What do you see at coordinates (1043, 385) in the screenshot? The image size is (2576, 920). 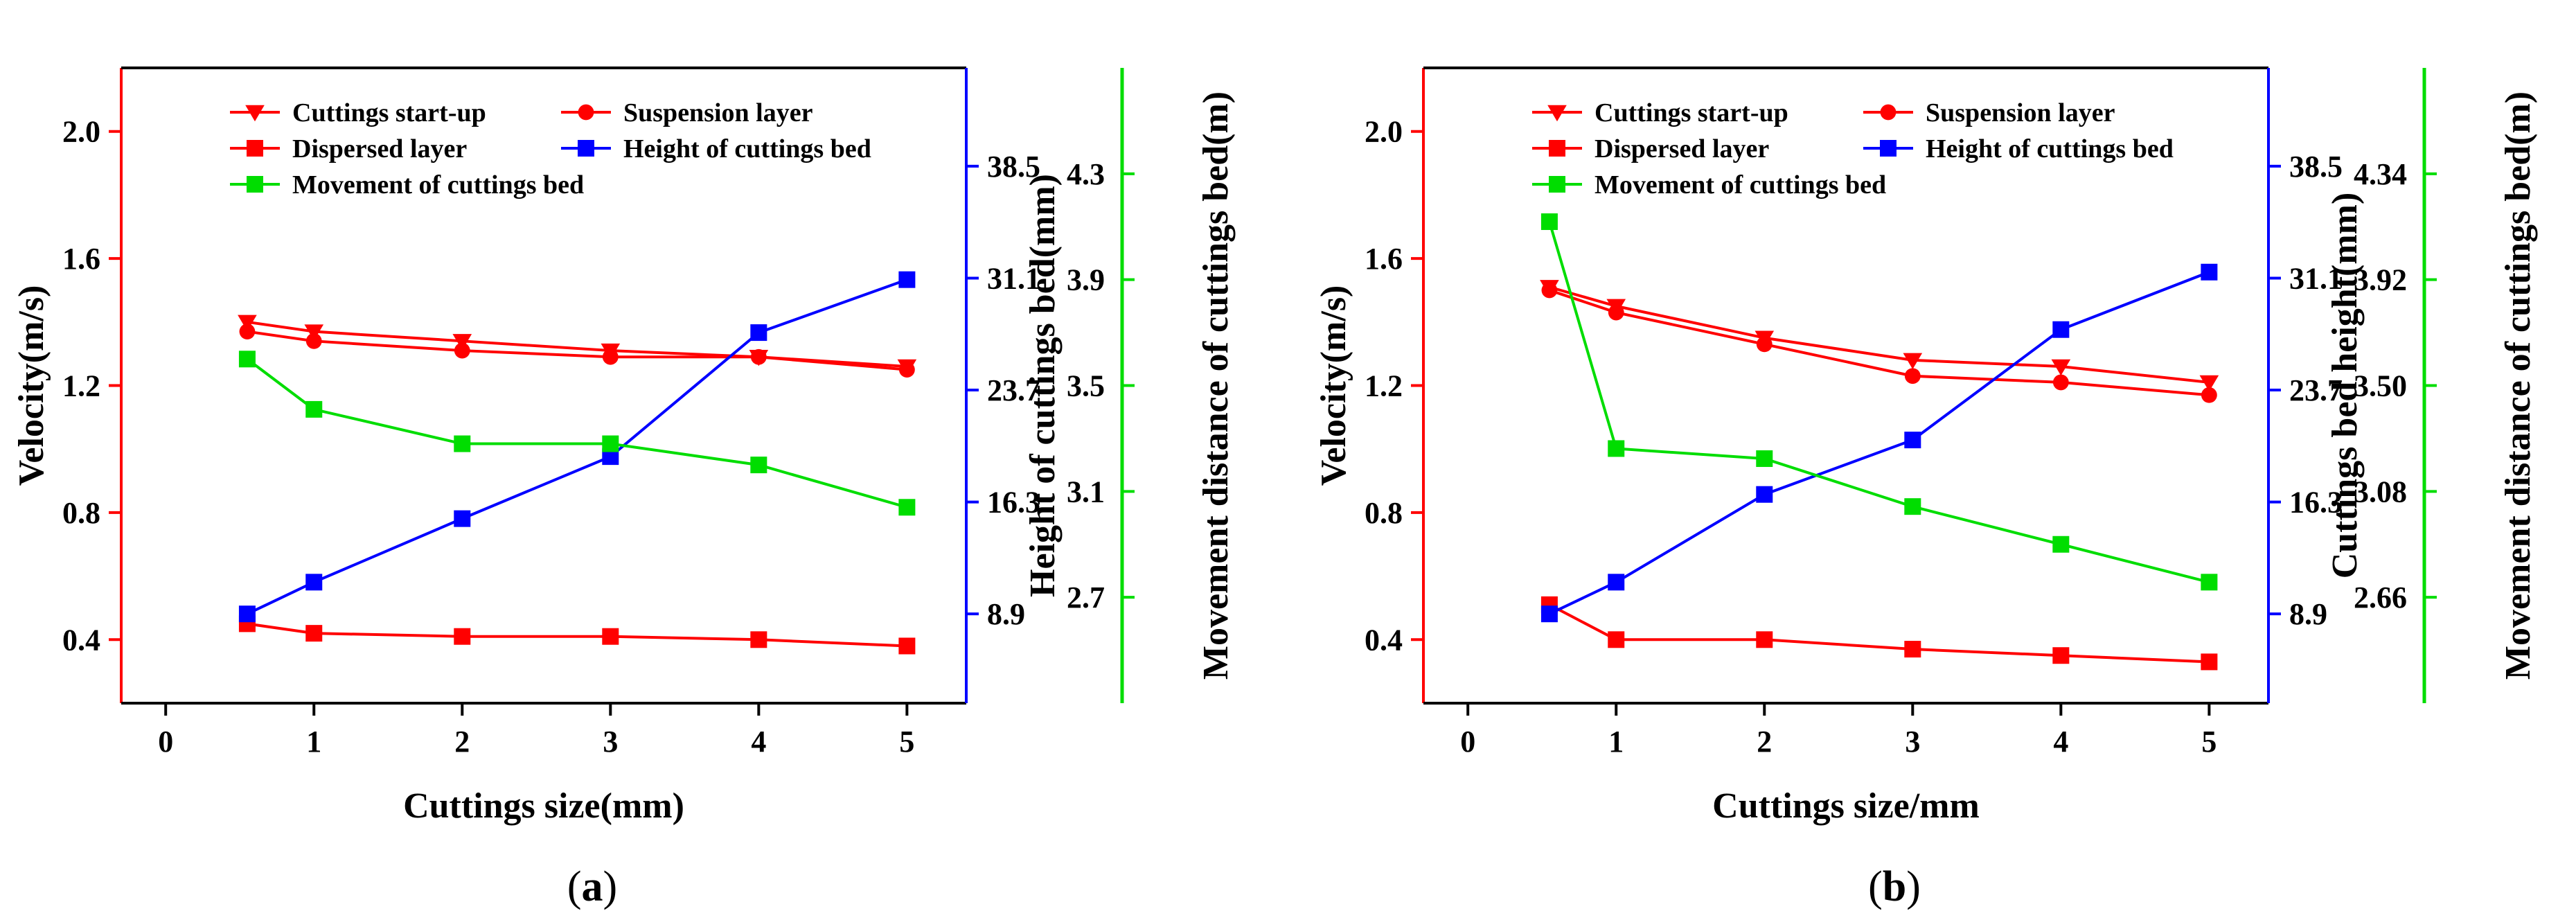 I see `height-axis-label: Height of cuttings bed(mm)` at bounding box center [1043, 385].